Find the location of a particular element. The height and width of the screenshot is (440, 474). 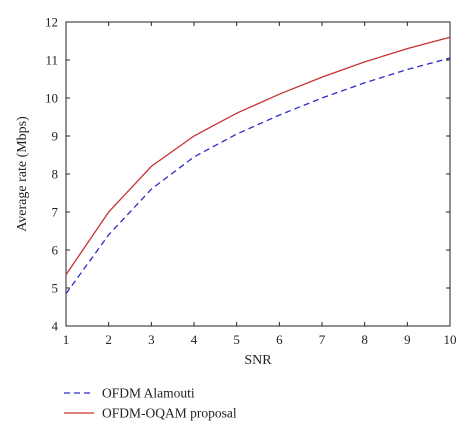

x-tick-label: 1 is located at coordinates (66, 339).